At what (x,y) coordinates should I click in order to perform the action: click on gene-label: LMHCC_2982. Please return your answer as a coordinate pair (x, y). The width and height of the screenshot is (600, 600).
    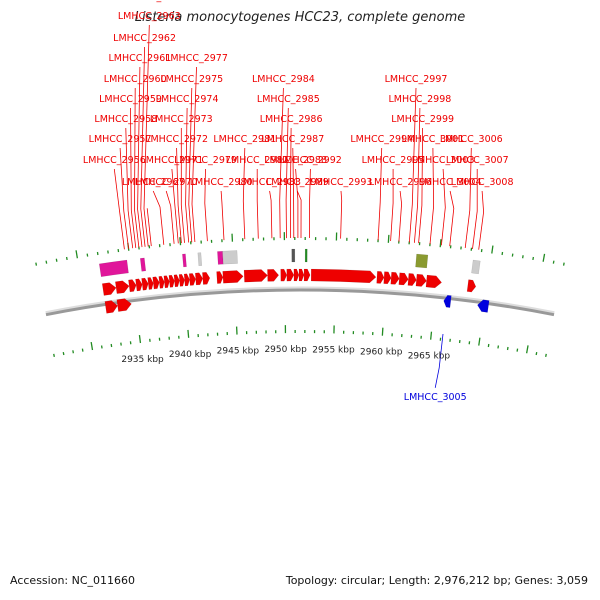
    Looking at the image, I should click on (257, 160).